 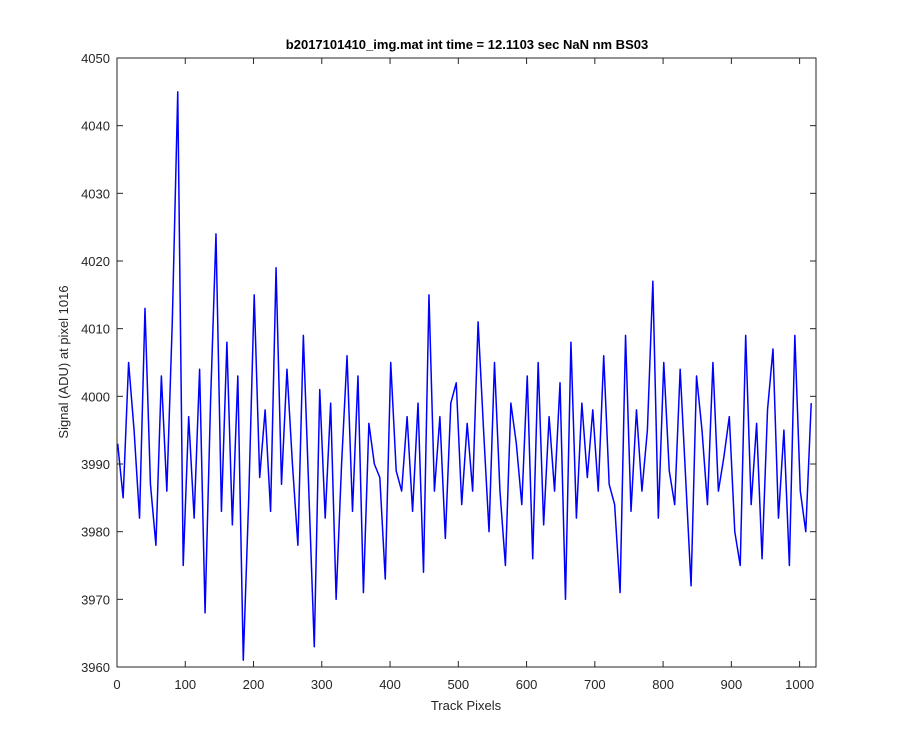 What do you see at coordinates (466, 705) in the screenshot?
I see `x-axis-label: Track Pixels` at bounding box center [466, 705].